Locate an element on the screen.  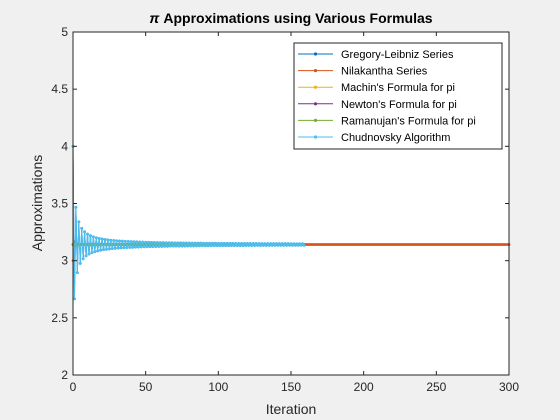
legend-entry: Machin's Formula for pi is located at coordinates (376, 88).